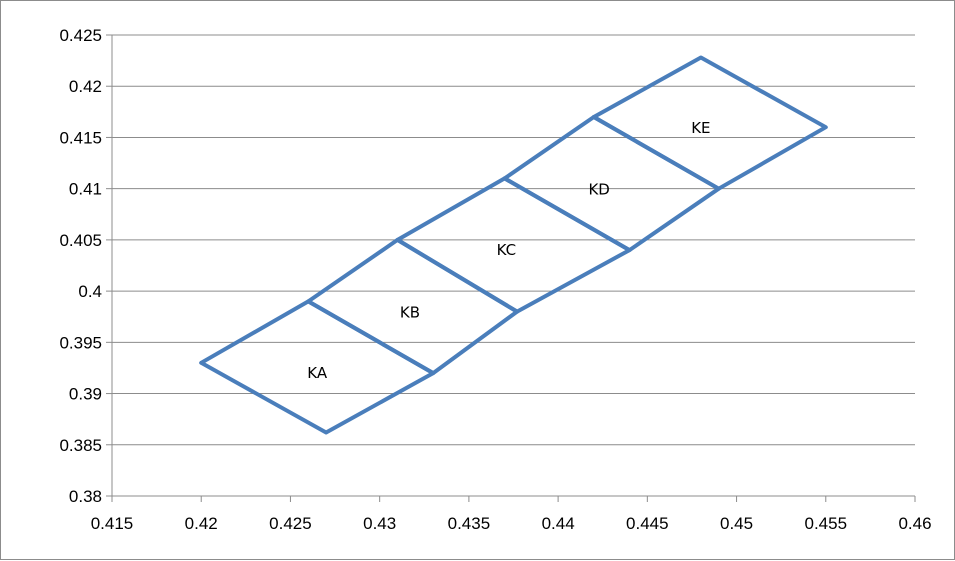 The width and height of the screenshot is (955, 561). What do you see at coordinates (80, 35) in the screenshot?
I see `y-tick-label: 0.425` at bounding box center [80, 35].